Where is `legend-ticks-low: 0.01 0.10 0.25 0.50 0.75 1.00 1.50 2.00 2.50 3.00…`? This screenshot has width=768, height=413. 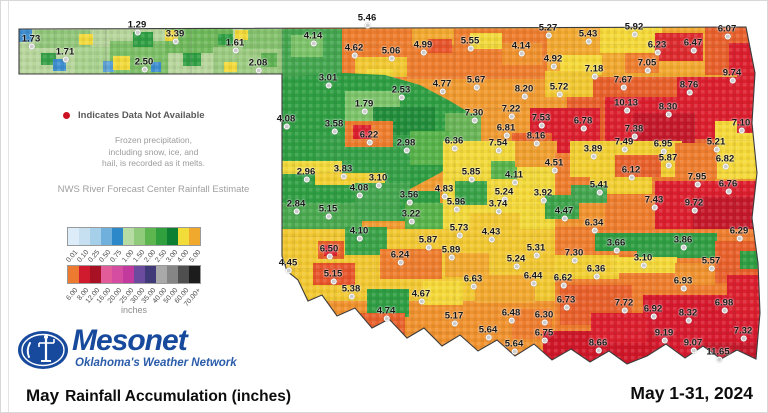 legend-ticks-low: 0.01 0.10 0.25 0.50 0.75 1.00 1.50 2.00 2.50 3.00… is located at coordinates (133, 256).